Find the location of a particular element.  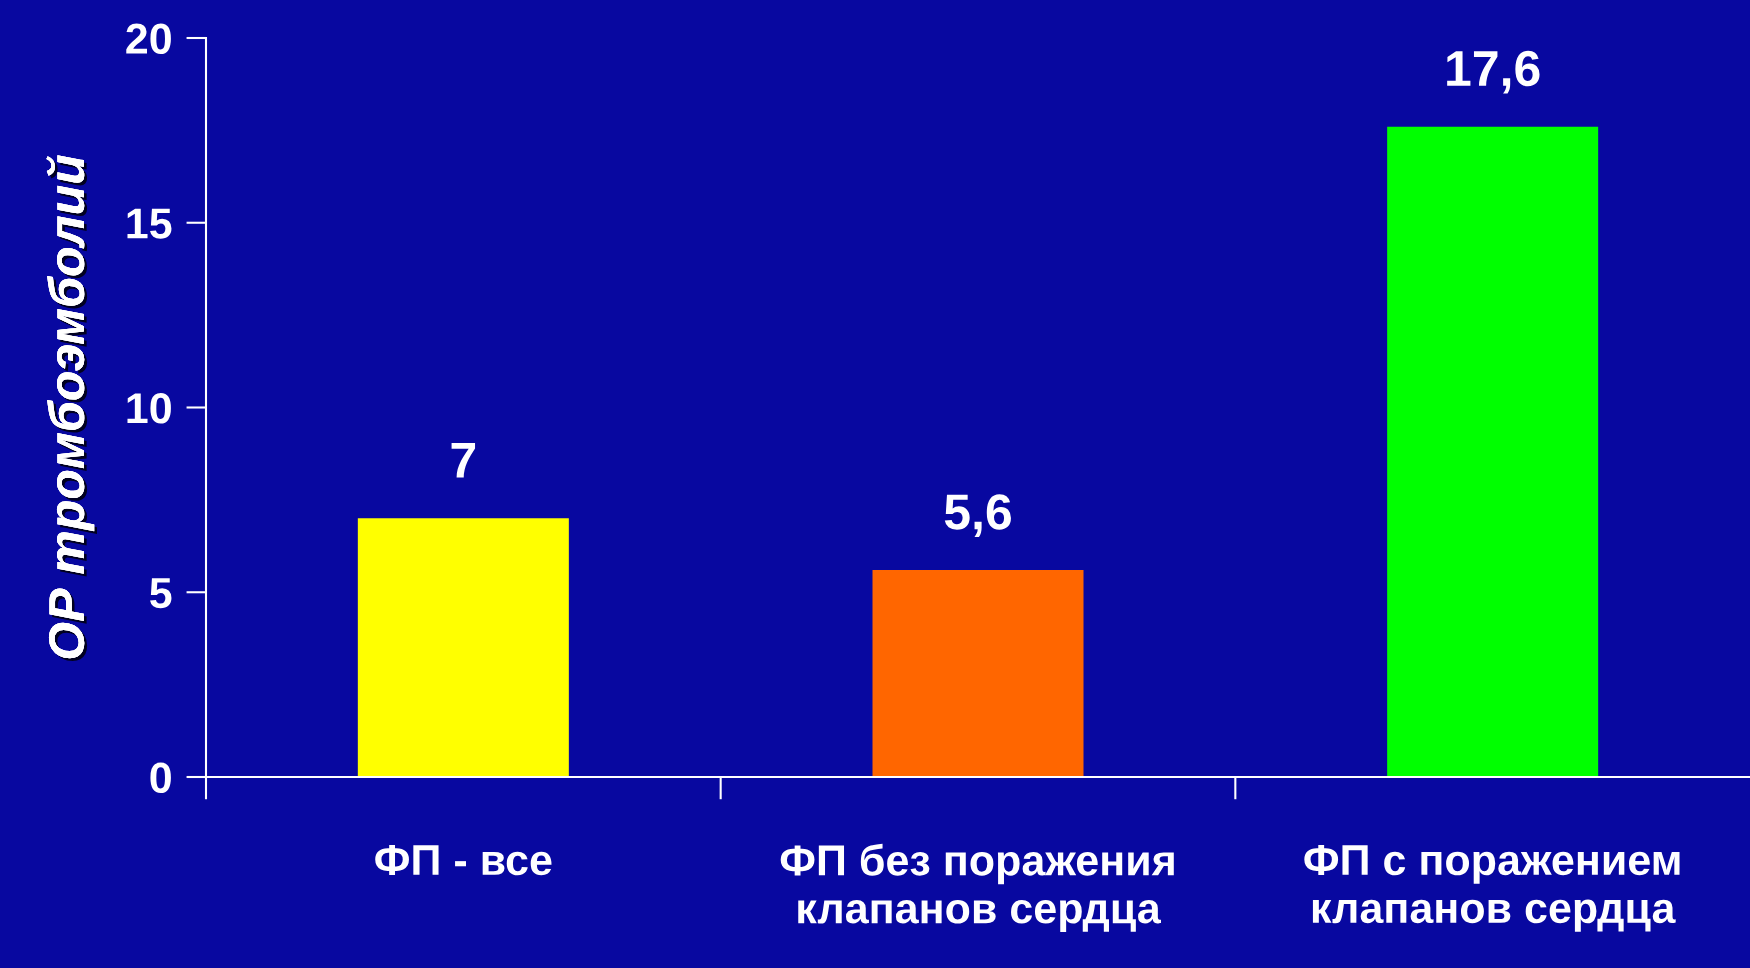

y-tick-label: 0 is located at coordinates (160, 778).